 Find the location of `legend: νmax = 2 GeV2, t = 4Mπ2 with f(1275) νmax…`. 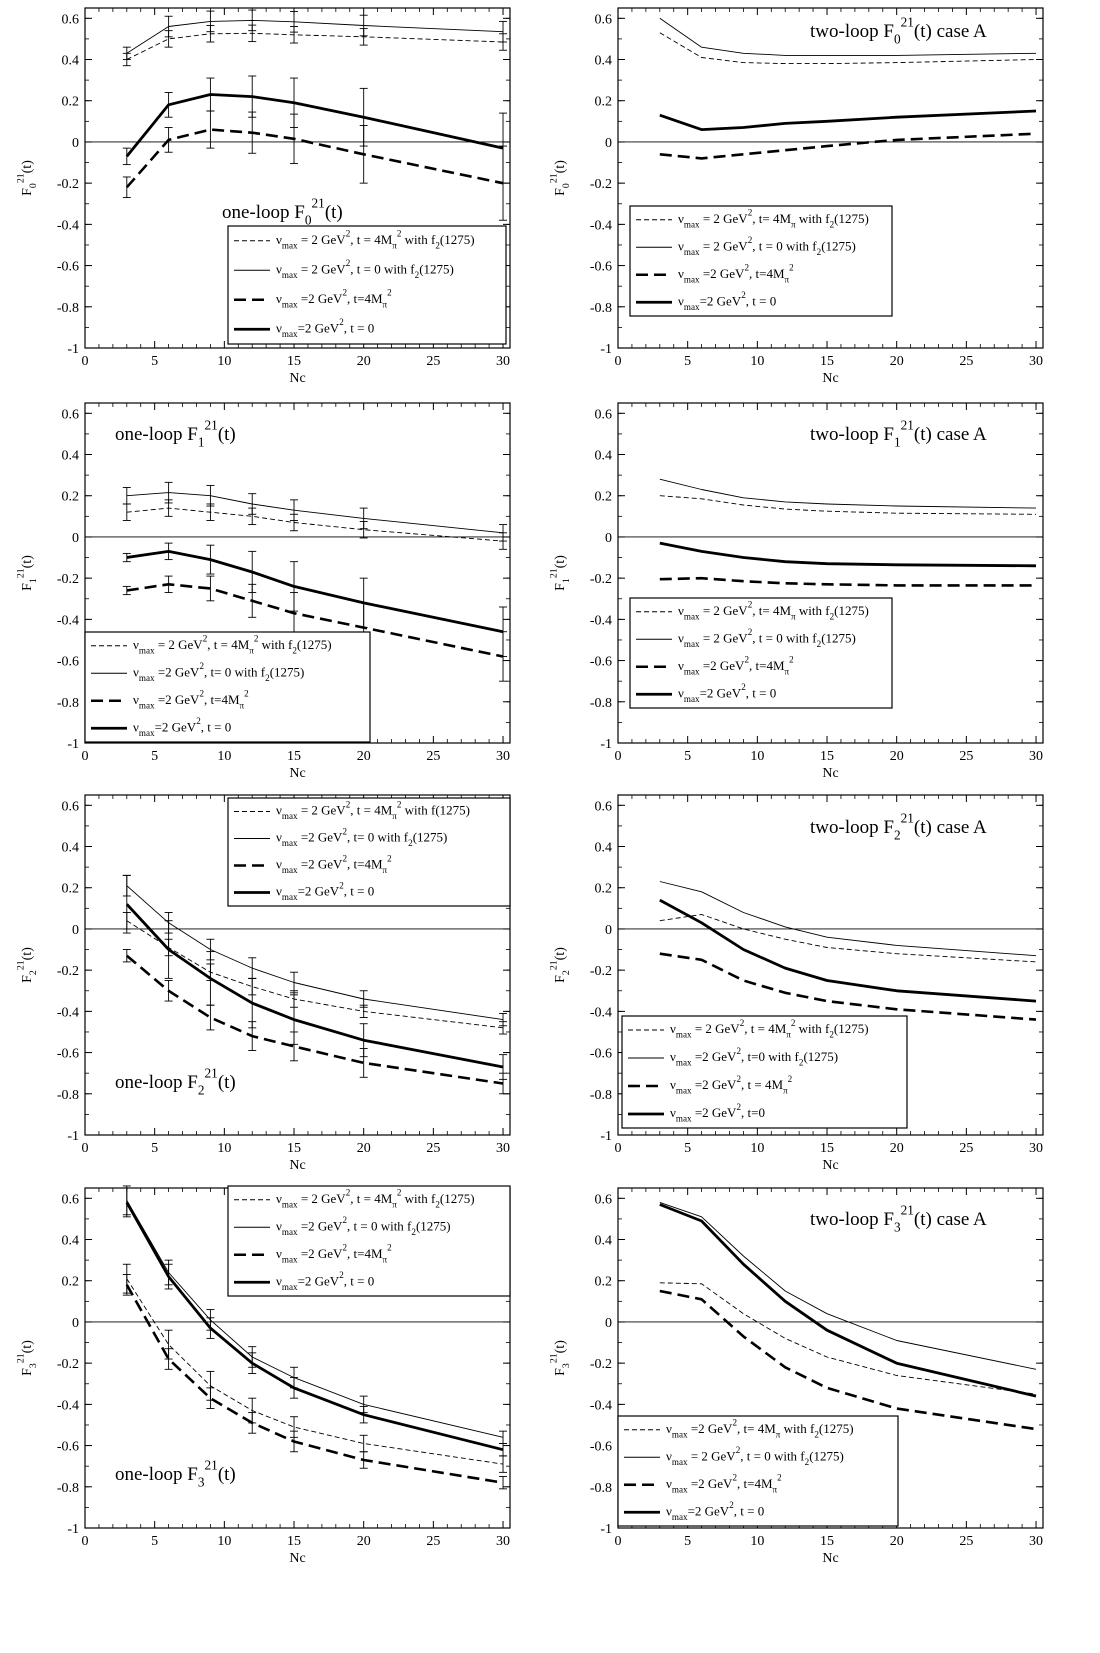

legend: νmax = 2 GeV2, t = 4Mπ2 with f(1275) νmax… is located at coordinates (369, 852).